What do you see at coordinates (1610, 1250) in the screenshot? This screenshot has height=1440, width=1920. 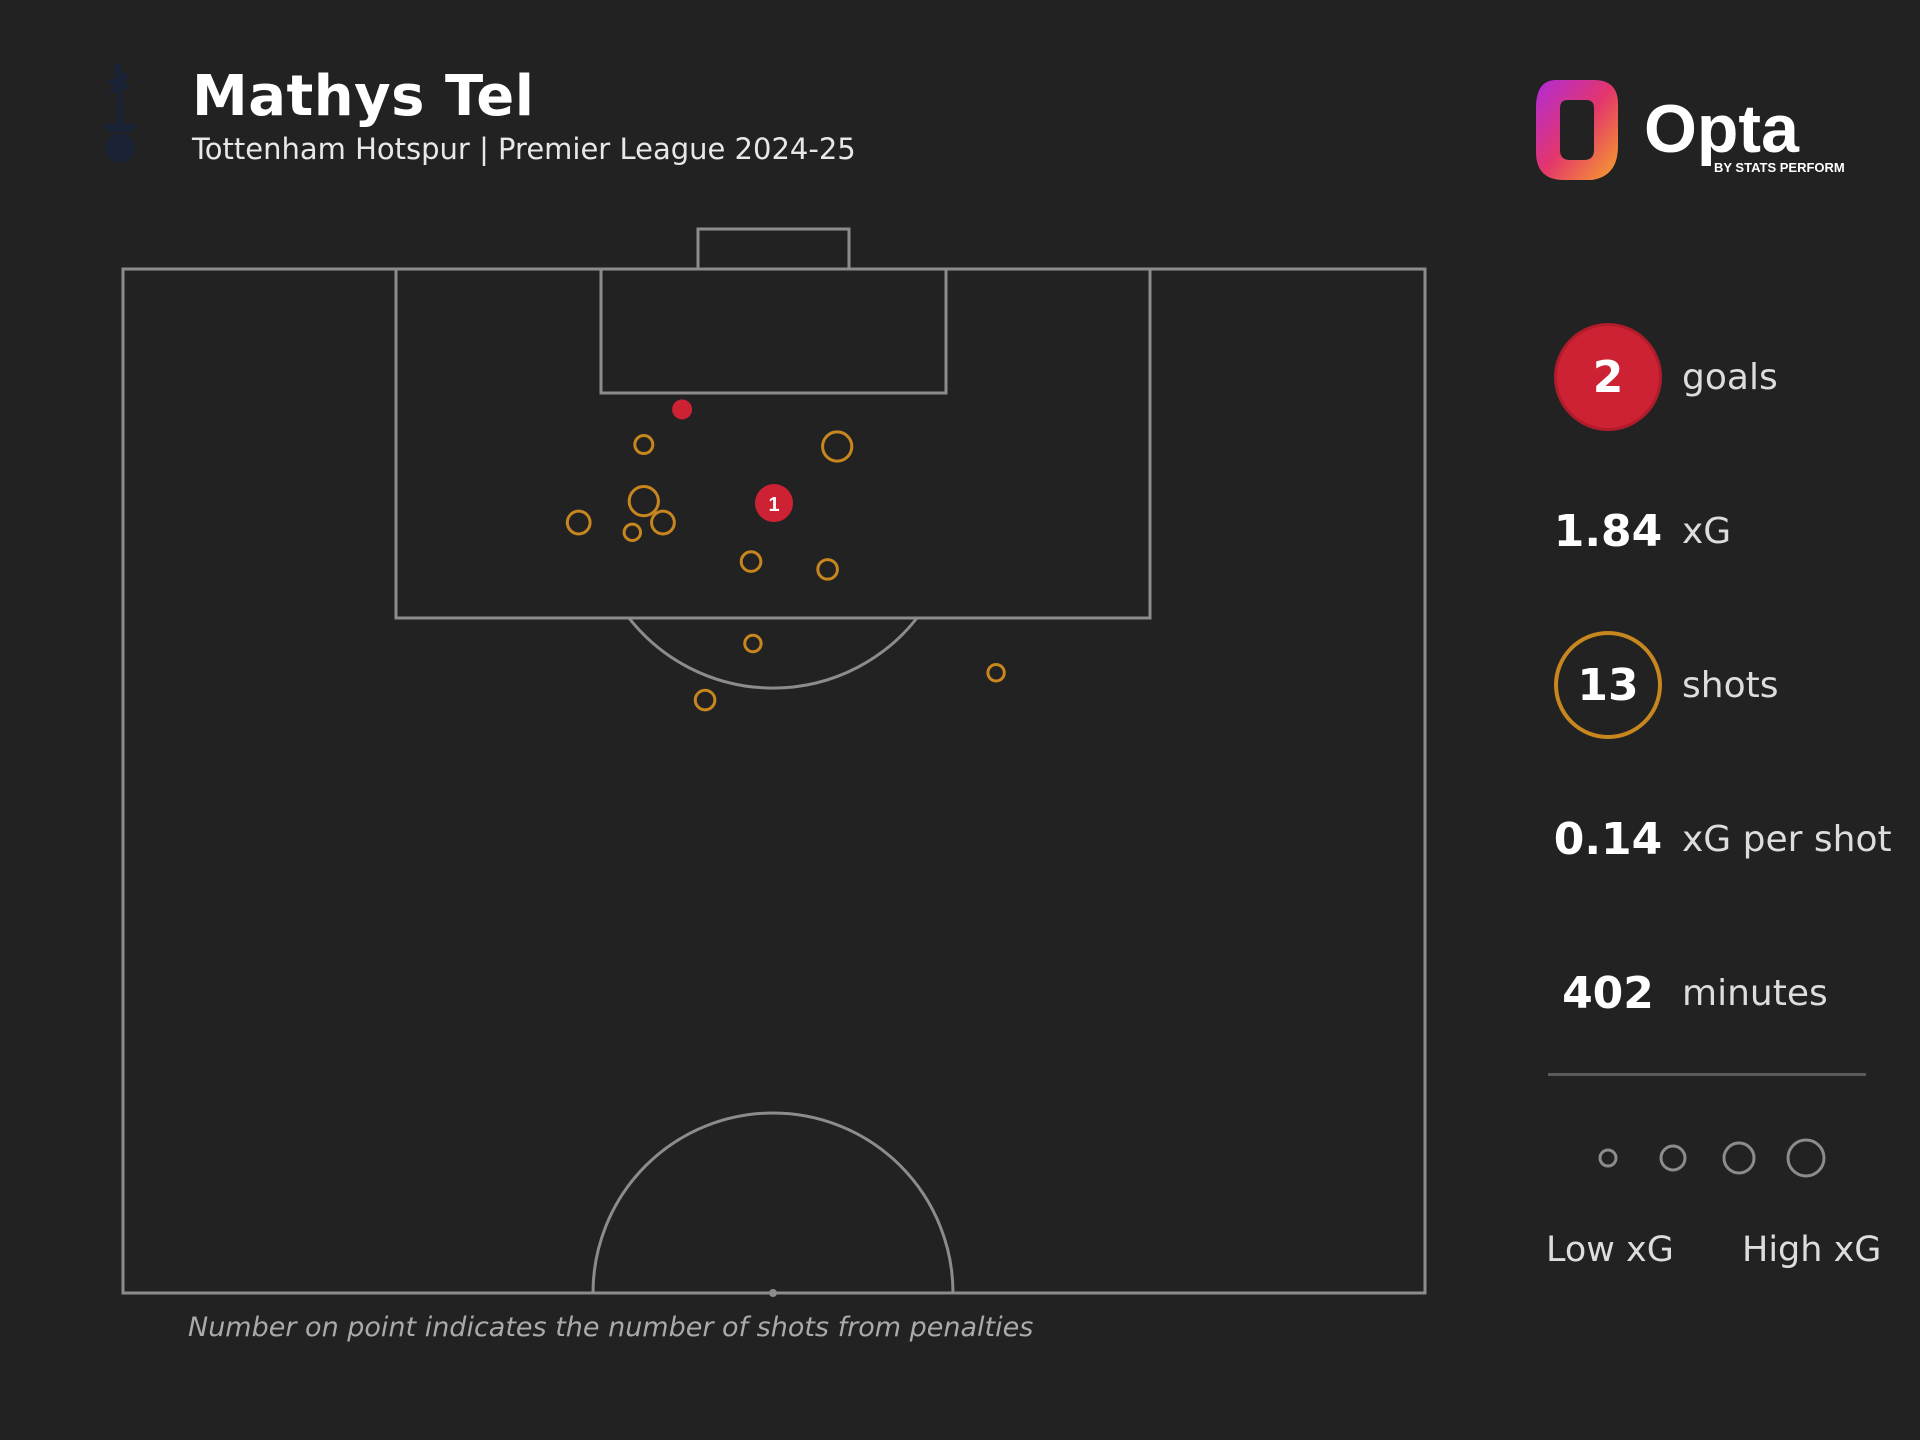 I see `legend-low-label: Low xG` at bounding box center [1610, 1250].